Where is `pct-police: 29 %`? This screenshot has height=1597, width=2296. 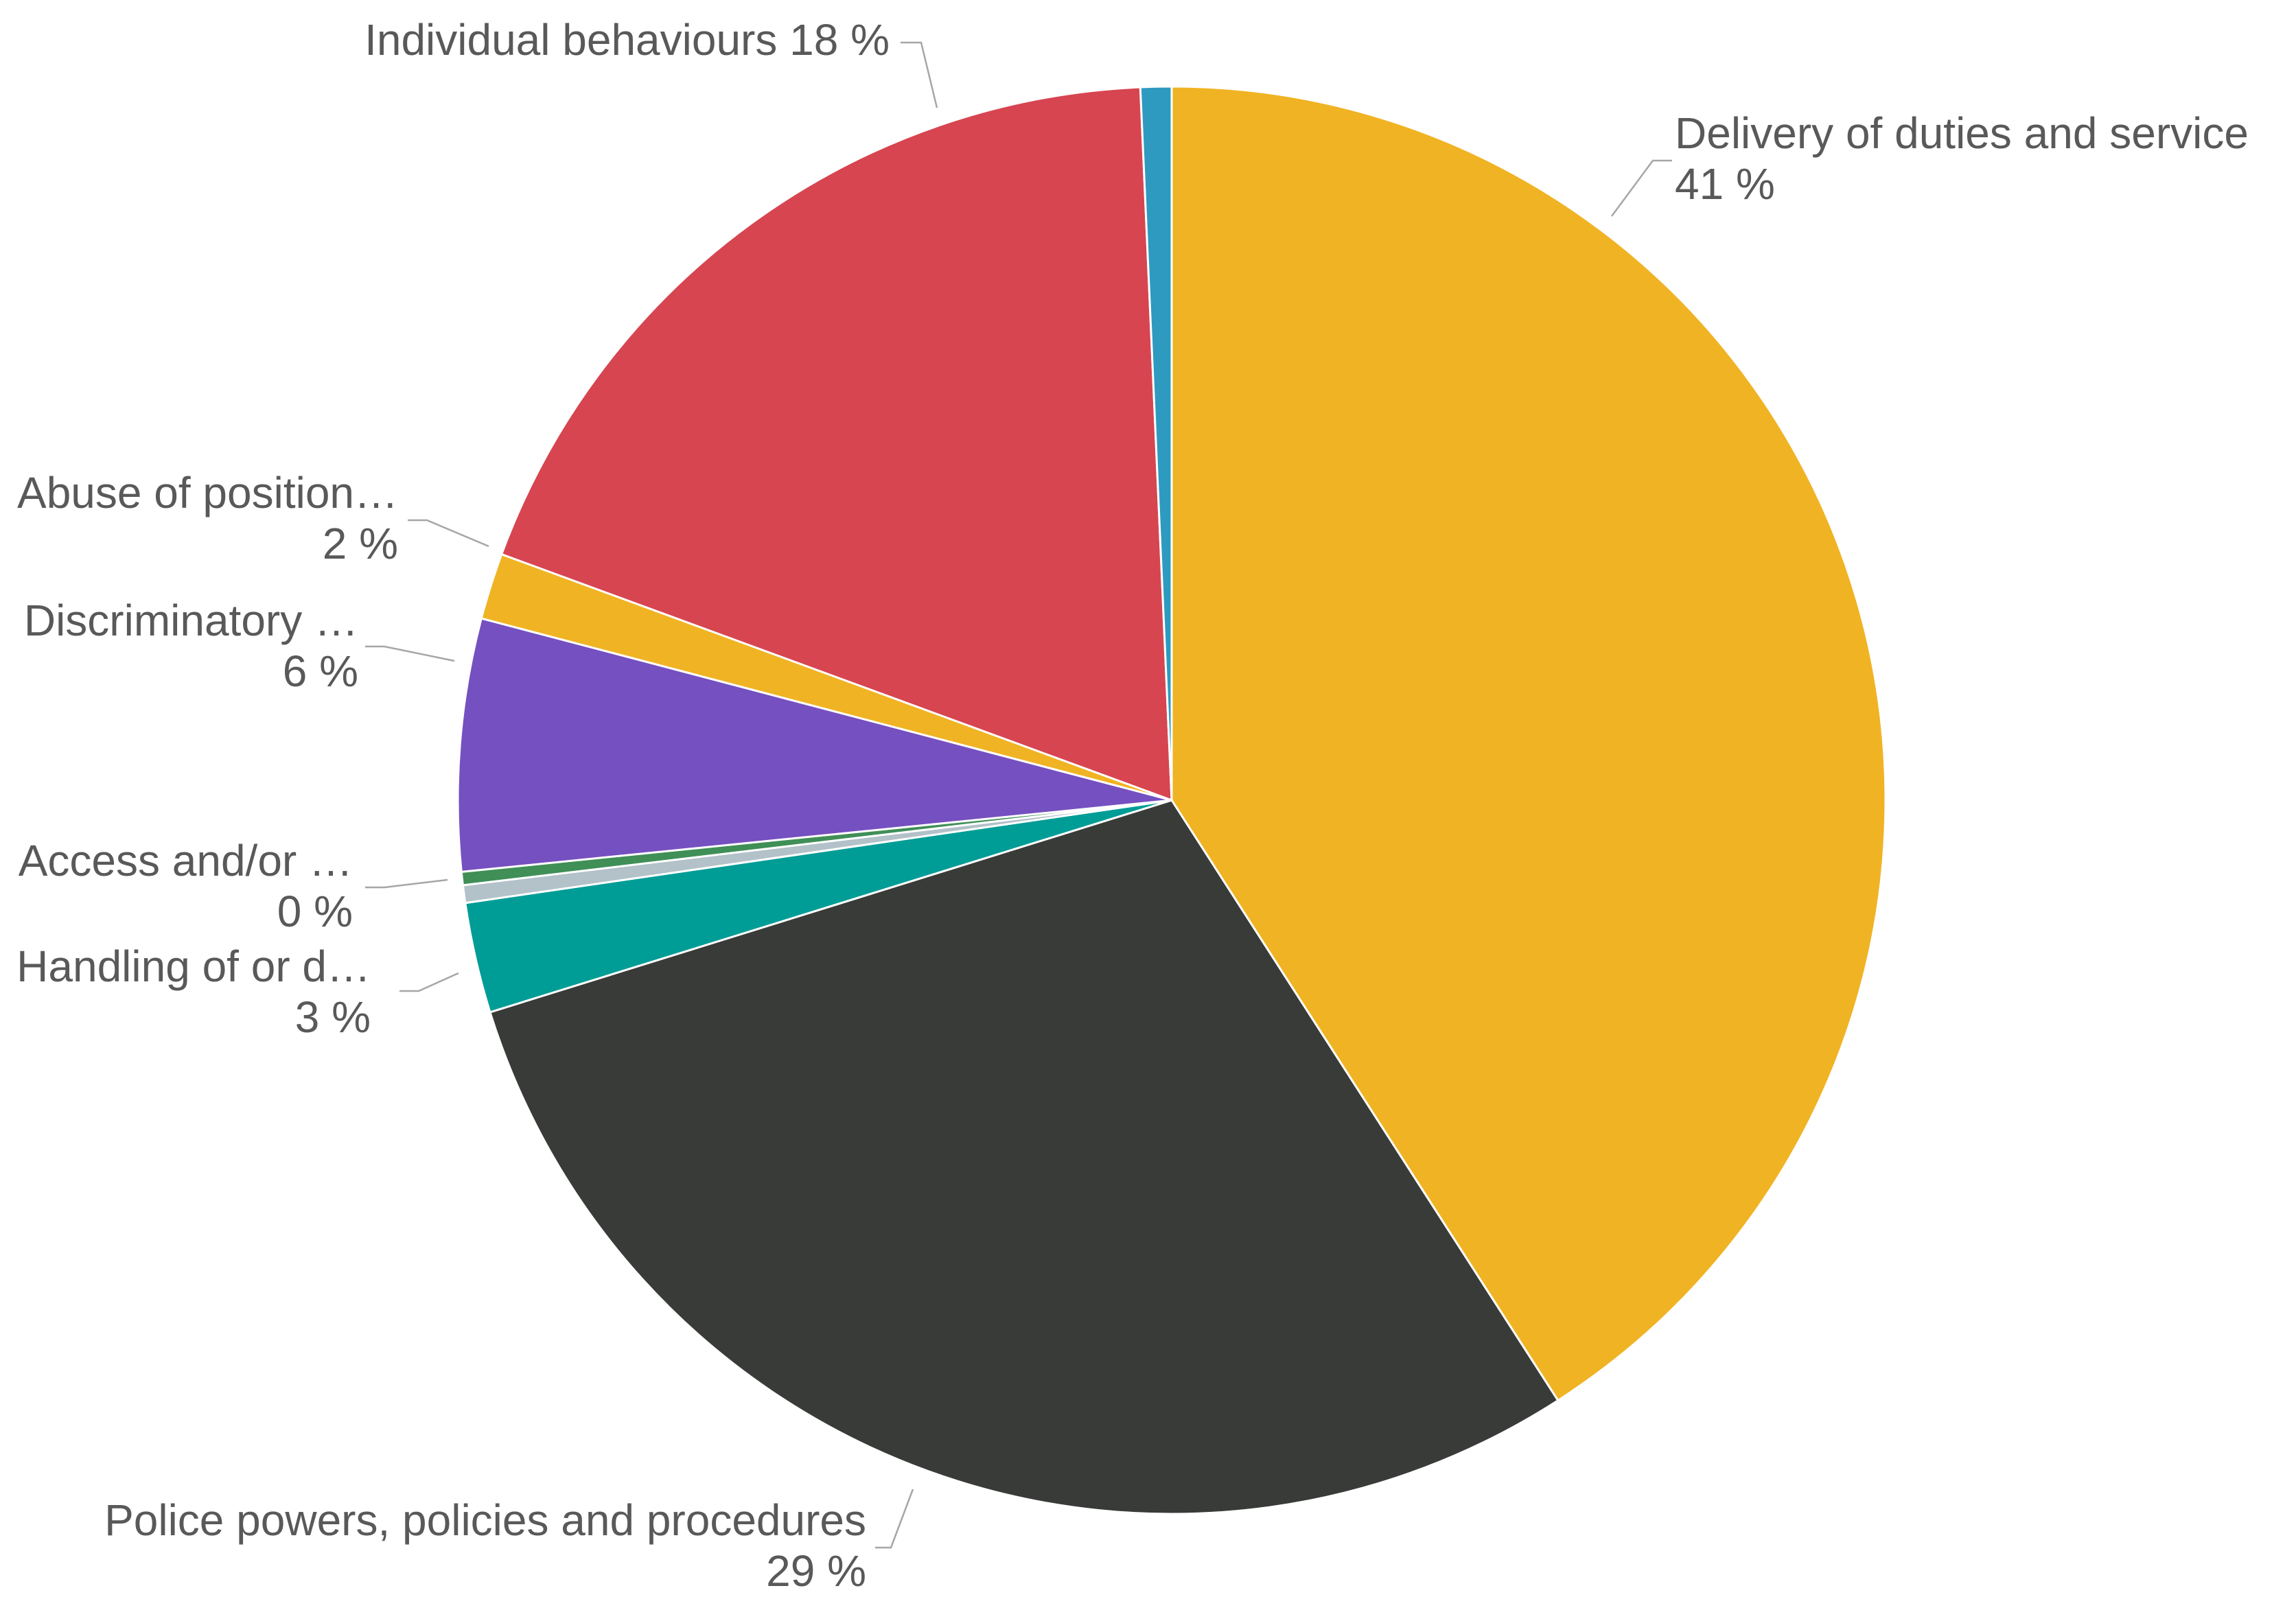 pct-police: 29 % is located at coordinates (816, 1571).